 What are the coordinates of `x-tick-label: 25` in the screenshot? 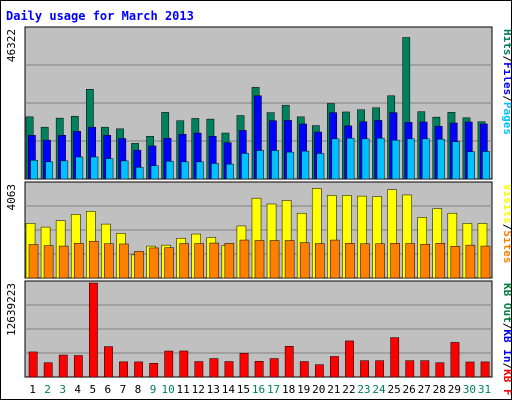 It's located at (393, 389).